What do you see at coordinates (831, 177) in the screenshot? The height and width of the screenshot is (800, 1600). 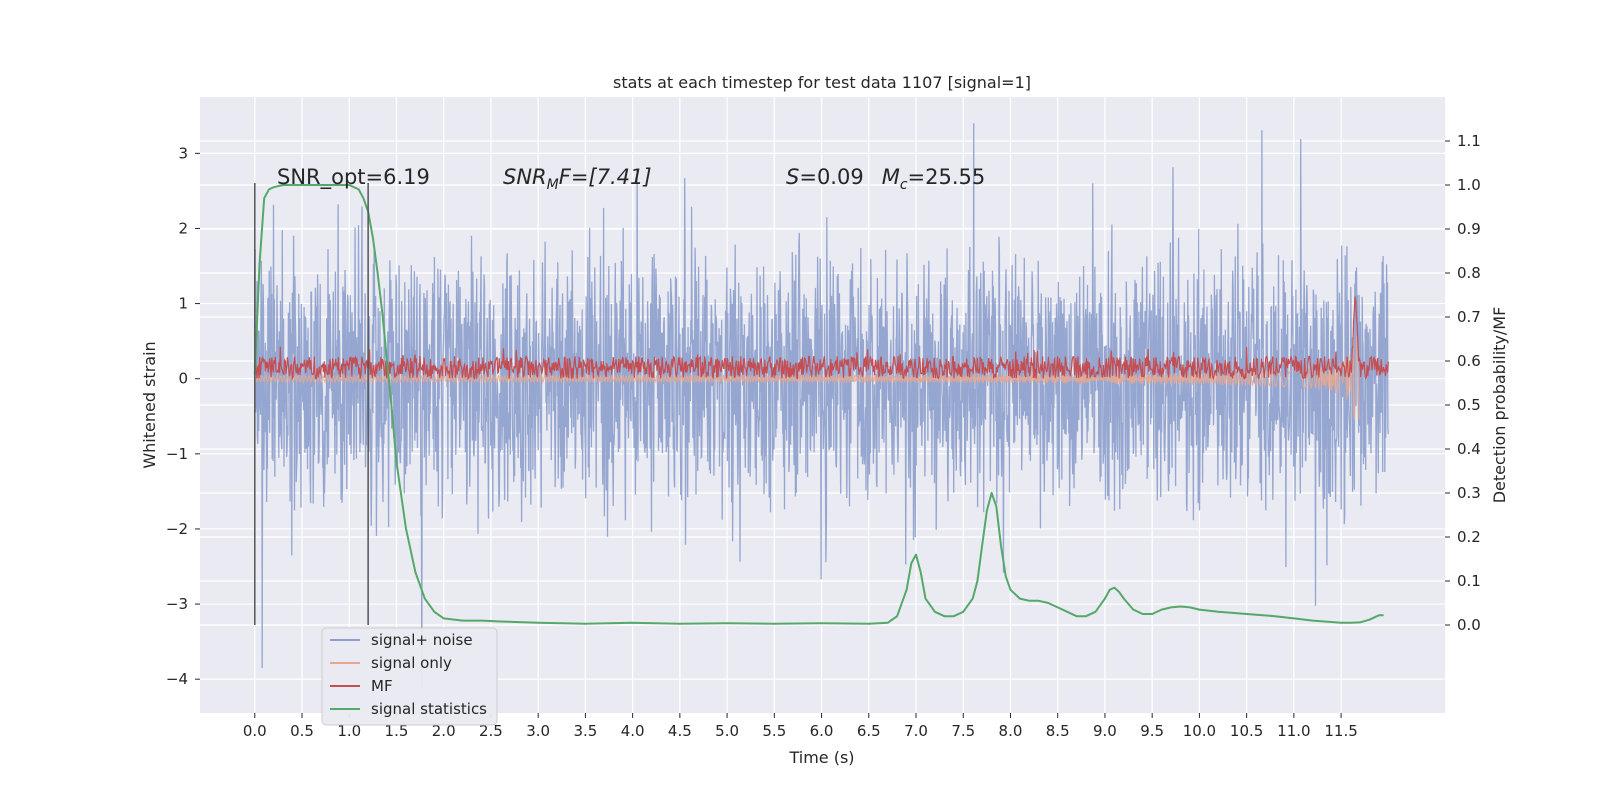 I see `annotation-s-value: =0.09` at bounding box center [831, 177].